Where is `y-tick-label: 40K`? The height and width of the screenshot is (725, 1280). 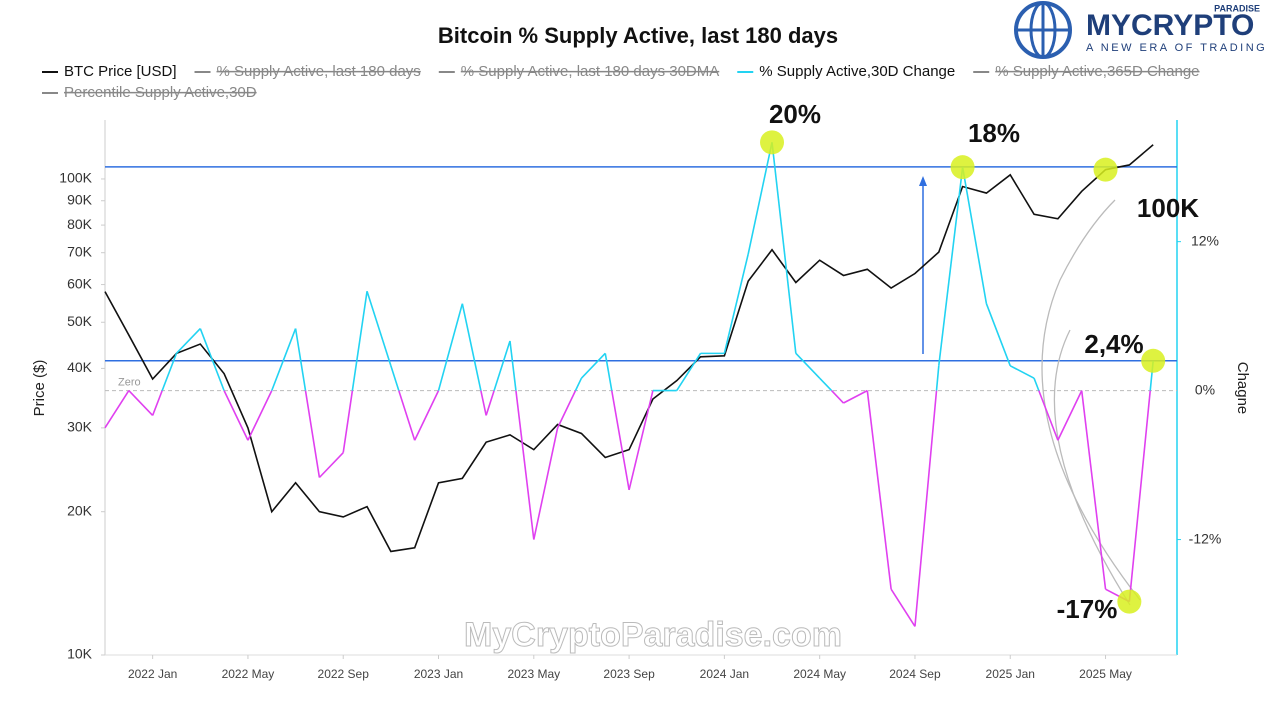
y-tick-label: 40K is located at coordinates (80, 367).